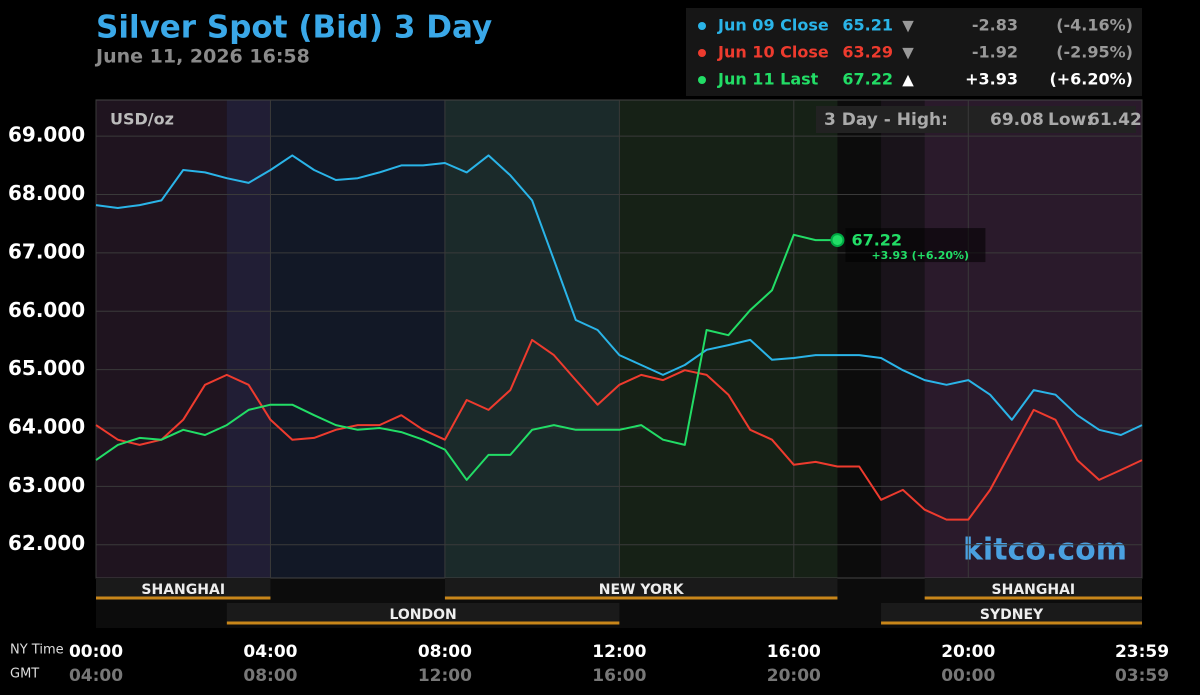 Image resolution: width=1200 pixels, height=695 pixels. I want to click on y-tick-label: 63.000, so click(46, 485).